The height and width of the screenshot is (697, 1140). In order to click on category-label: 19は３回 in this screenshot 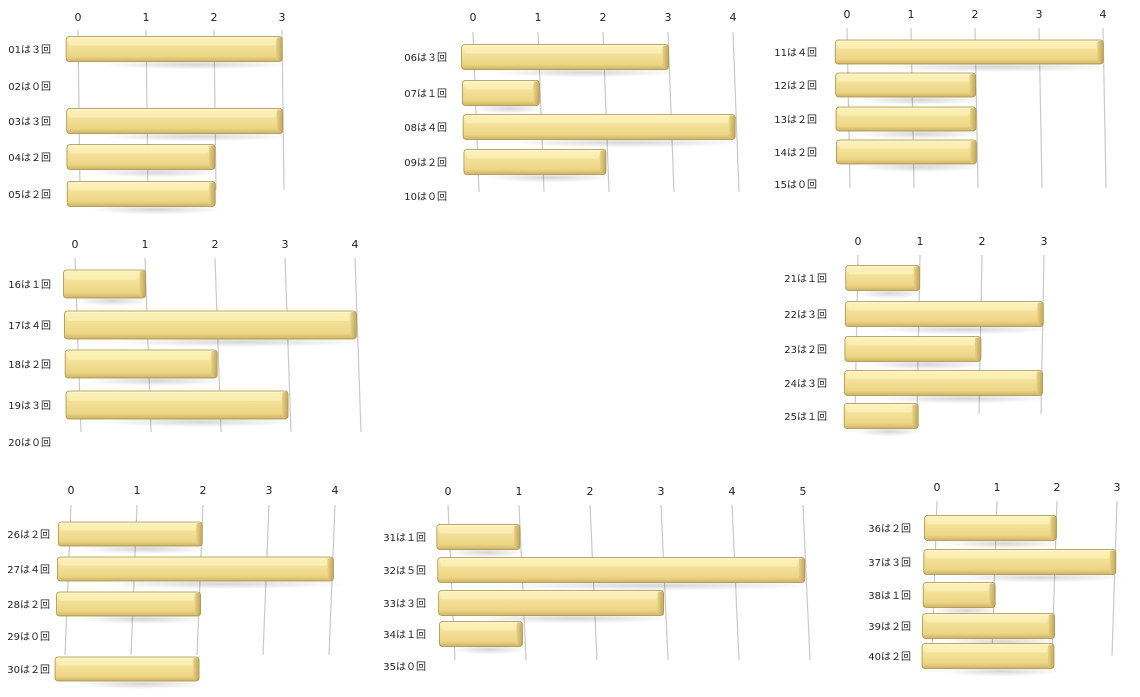, I will do `click(29, 406)`.